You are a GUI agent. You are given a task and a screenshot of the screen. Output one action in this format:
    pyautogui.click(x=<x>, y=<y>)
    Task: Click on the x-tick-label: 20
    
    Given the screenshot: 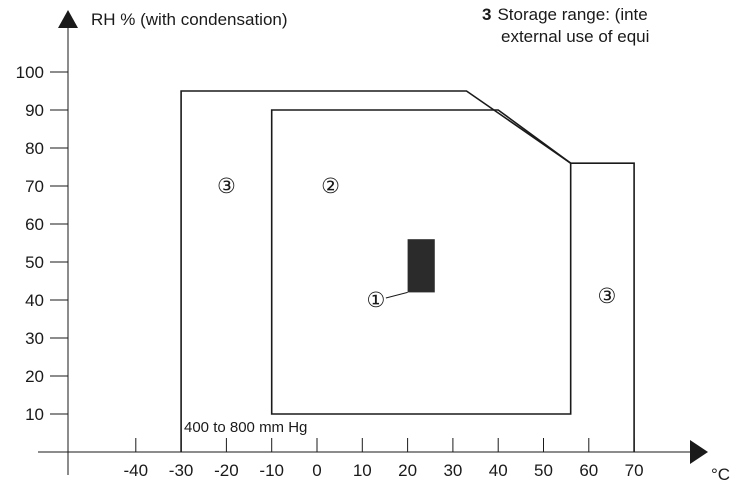 What is the action you would take?
    pyautogui.click(x=407, y=470)
    